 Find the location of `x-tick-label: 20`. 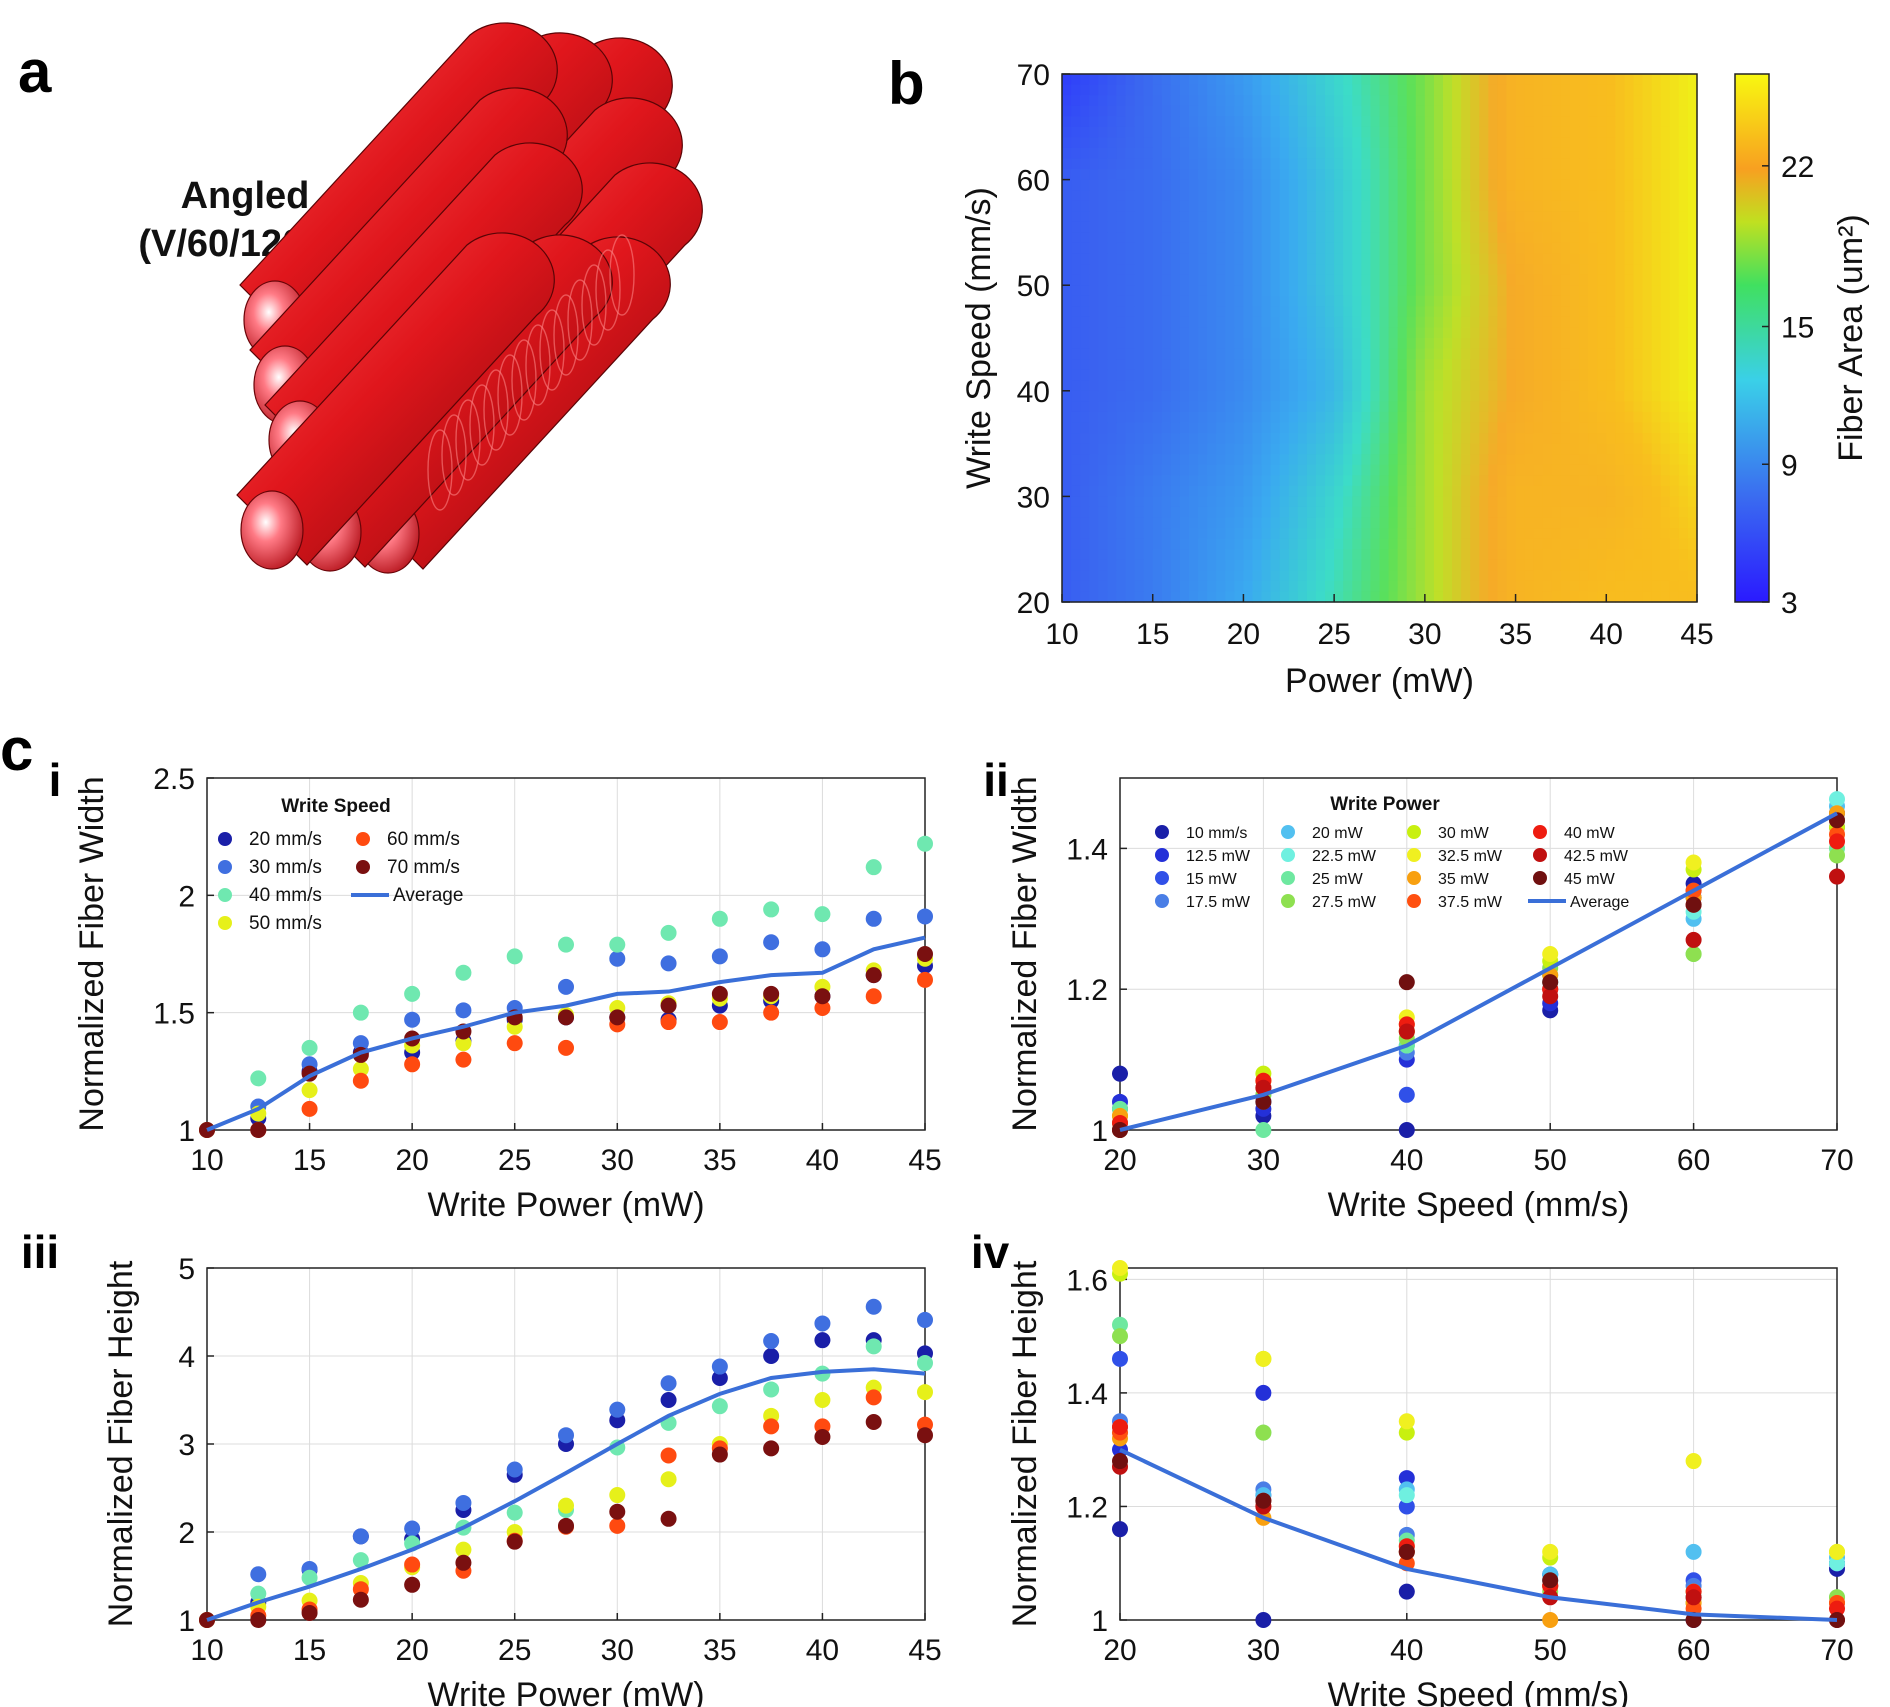

x-tick-label: 20 is located at coordinates (411, 1160).